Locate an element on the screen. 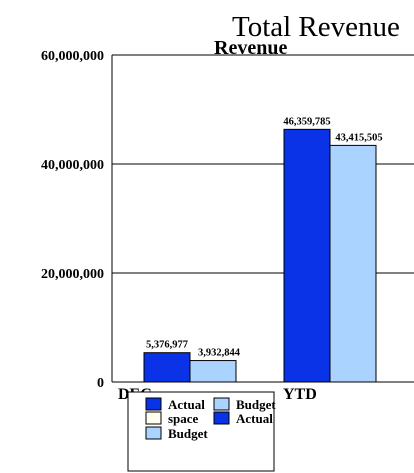  data-label: 46,359,785 is located at coordinates (306, 121).